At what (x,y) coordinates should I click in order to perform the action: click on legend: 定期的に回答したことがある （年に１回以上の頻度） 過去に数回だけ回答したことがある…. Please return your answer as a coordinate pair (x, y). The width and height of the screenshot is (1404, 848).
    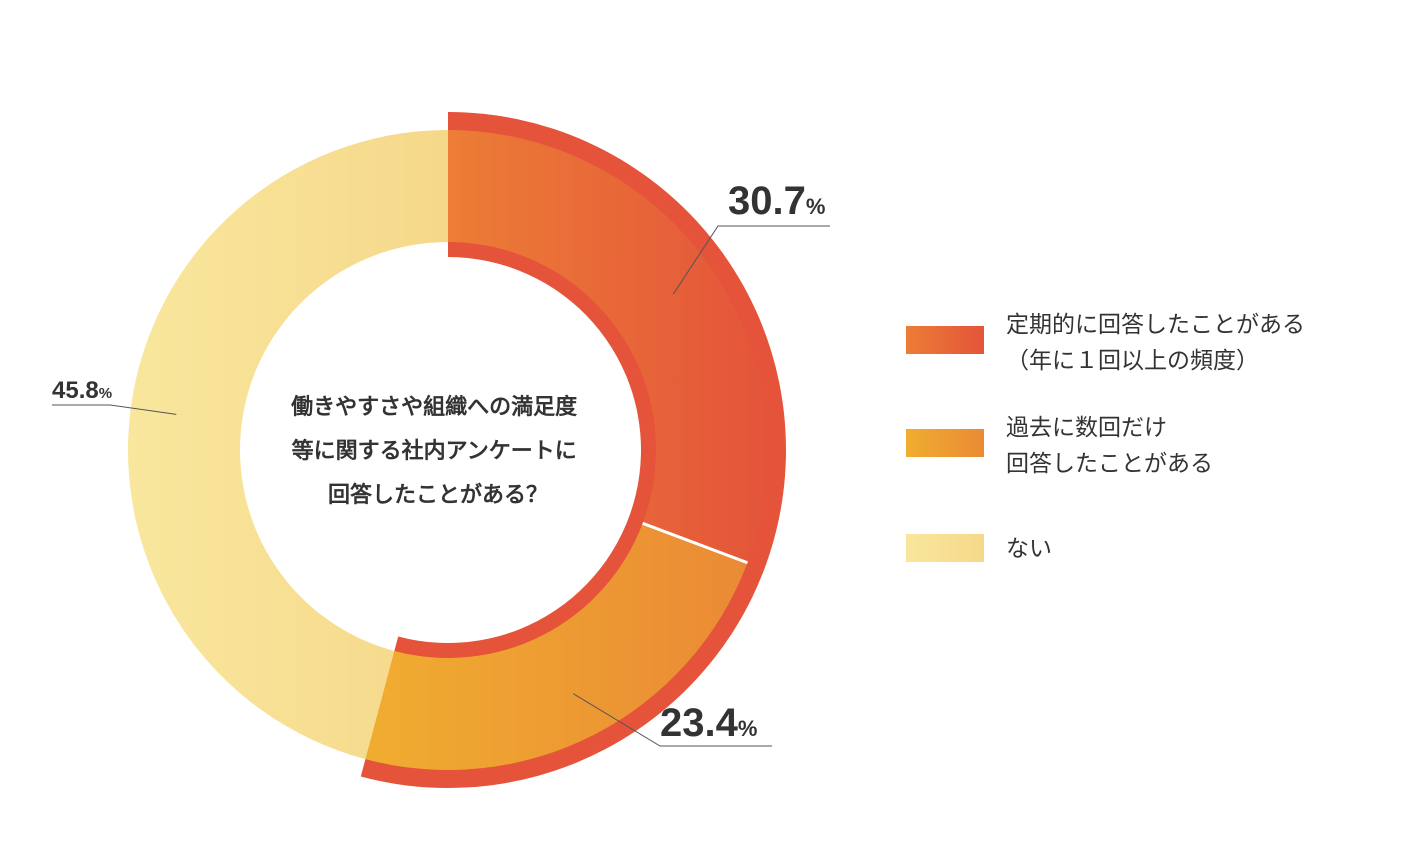
    Looking at the image, I should click on (1105, 437).